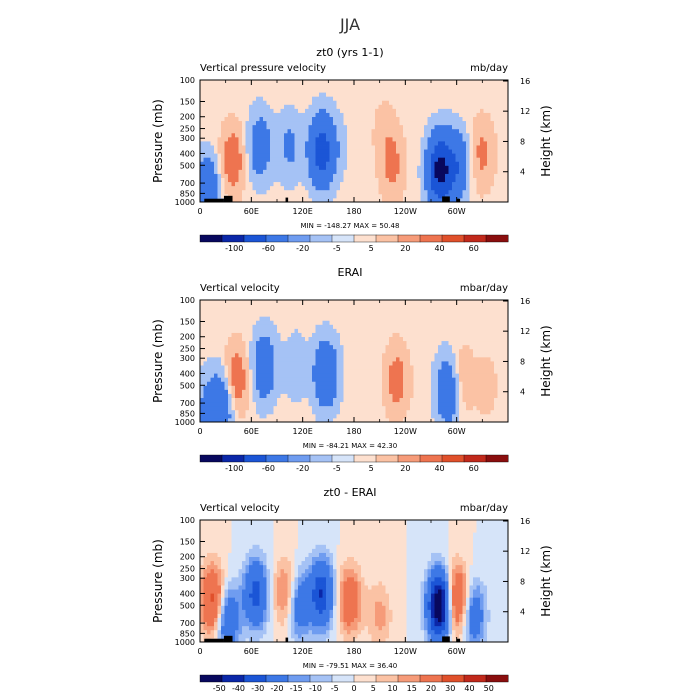 Image resolution: width=700 pixels, height=700 pixels. Describe the element at coordinates (365, 238) in the screenshot. I see `colorbar-swatch` at that location.